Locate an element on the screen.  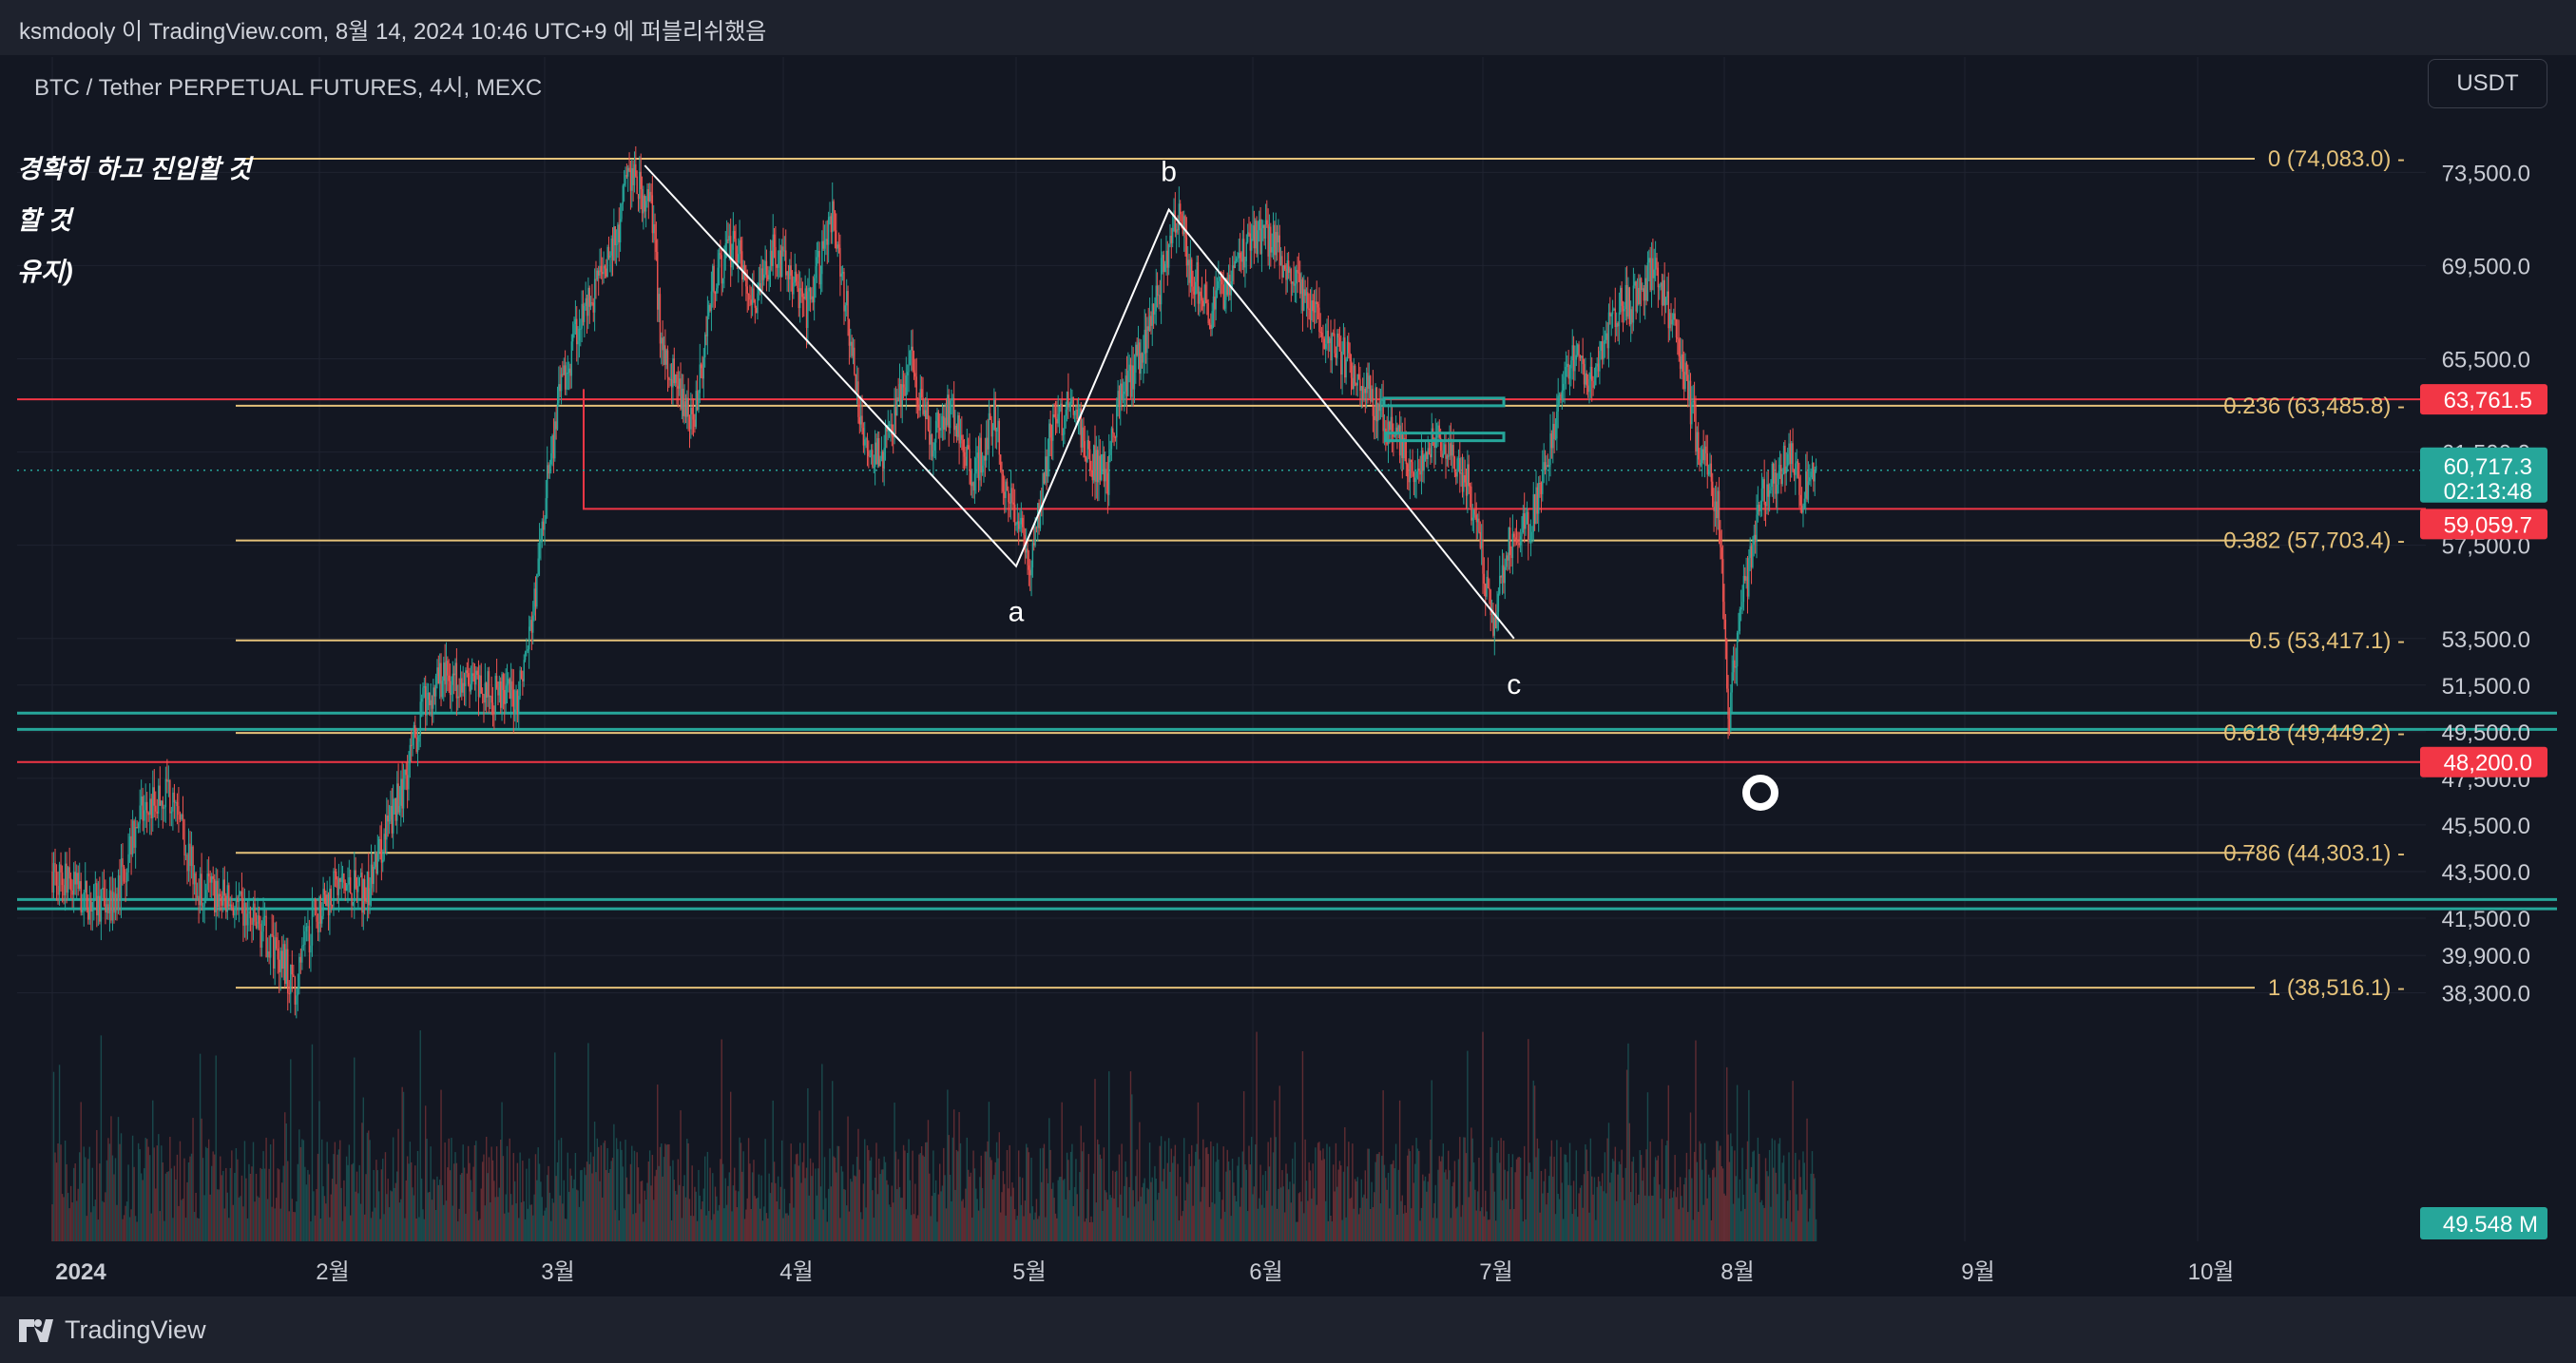
time-axis: 2024 2월 3월 4월 5월 6월 7월 8월 9월 10월 is located at coordinates (1144, 1272).